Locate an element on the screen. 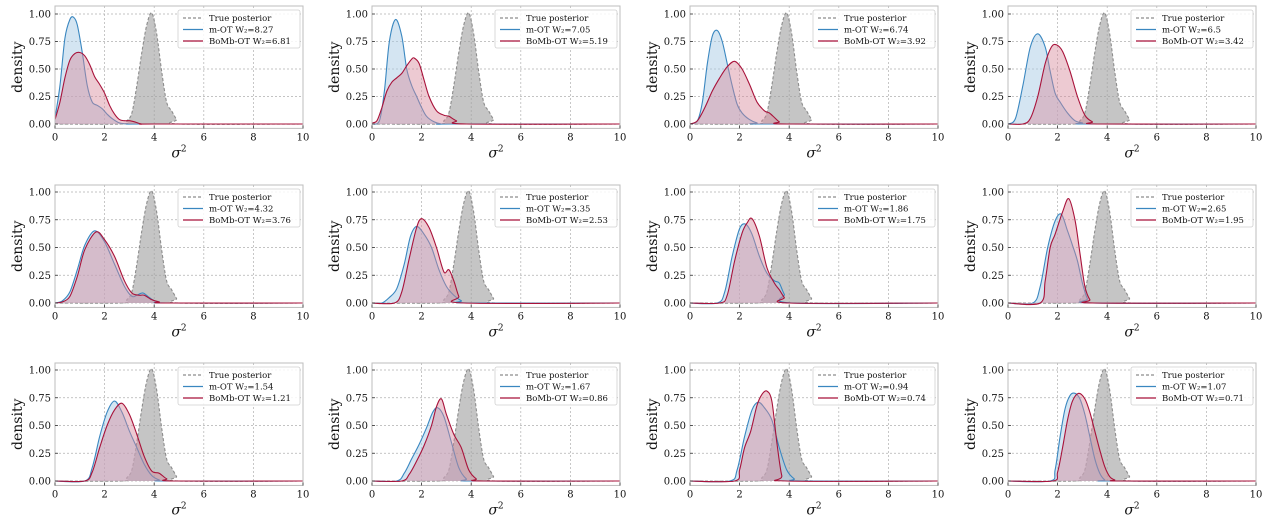 The height and width of the screenshot is (522, 1278). legend-entry-m-ot-label: m-OT W₂=1.54 is located at coordinates (241, 388).